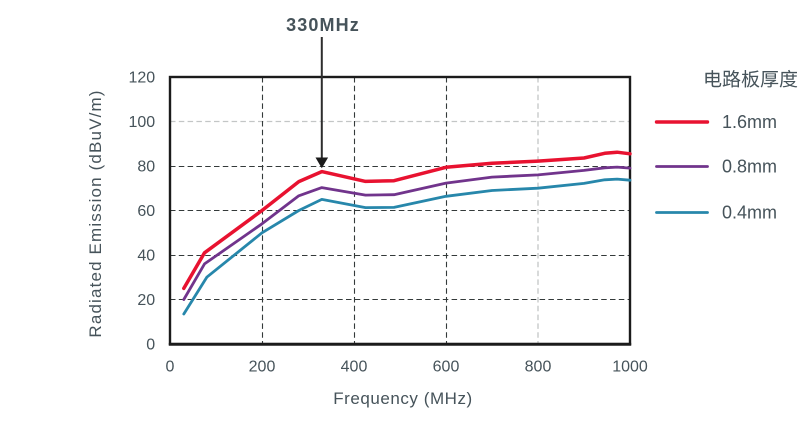 The height and width of the screenshot is (426, 801). I want to click on svg-text: 0.4mm, so click(749, 213).